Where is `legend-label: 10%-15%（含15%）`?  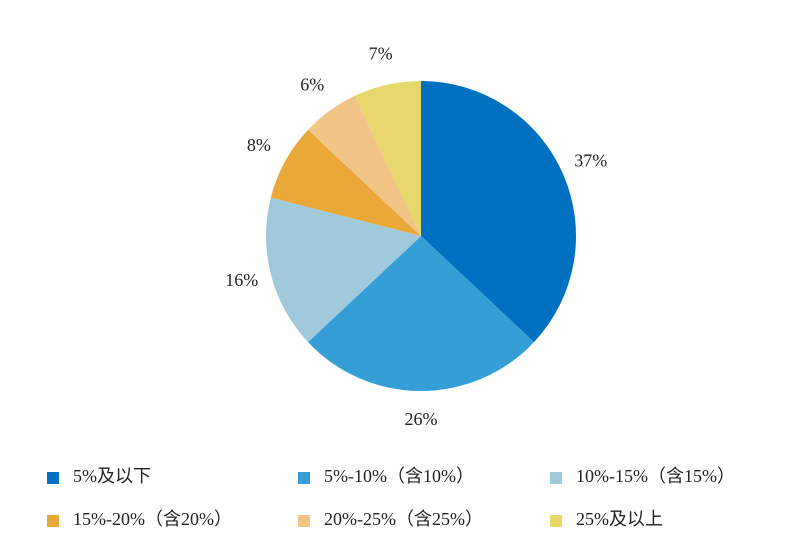
legend-label: 10%-15%（含15%） is located at coordinates (655, 476).